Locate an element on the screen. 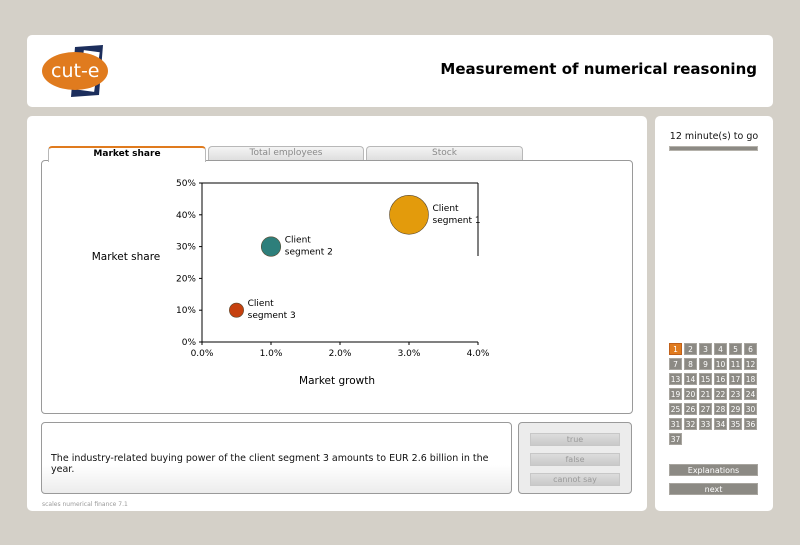  question-number-22: 22 is located at coordinates (720, 394).